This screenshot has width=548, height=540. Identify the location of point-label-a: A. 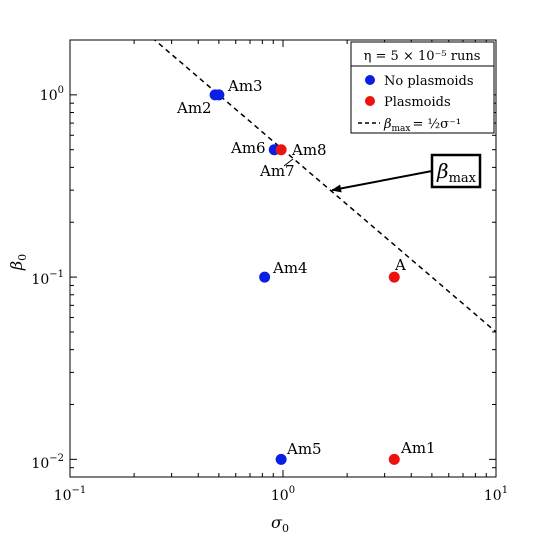
(400, 265).